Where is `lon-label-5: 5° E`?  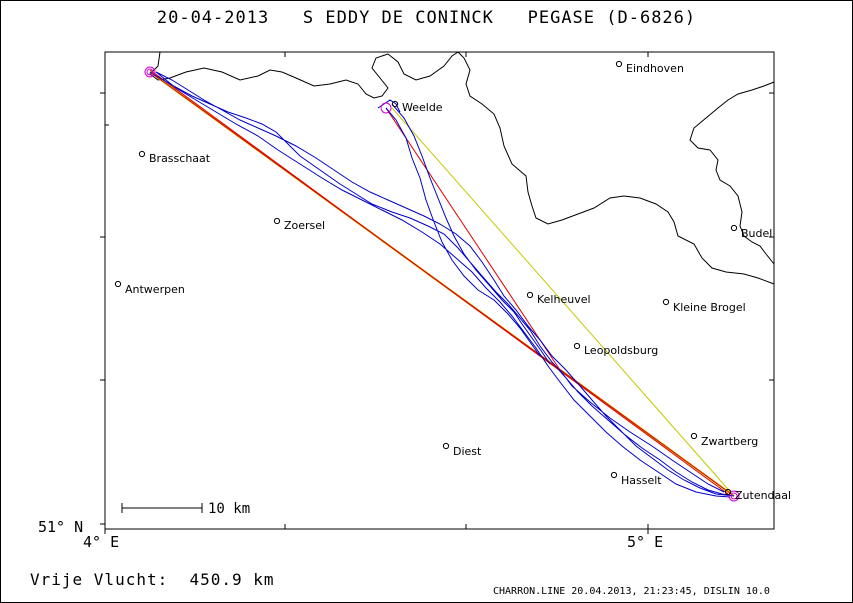 lon-label-5: 5° E is located at coordinates (645, 542).